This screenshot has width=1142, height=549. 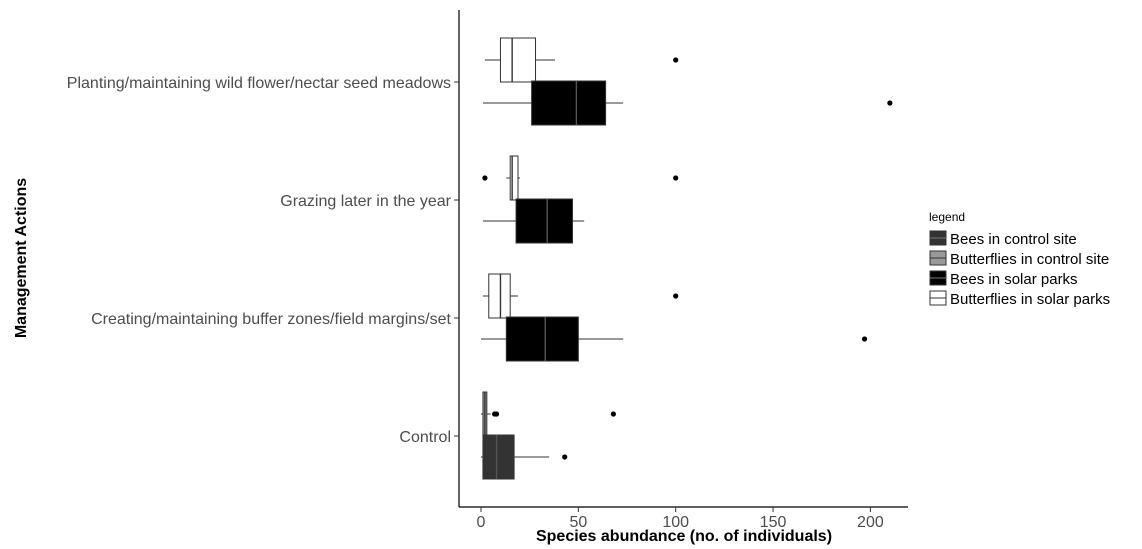 I want to click on category-label: Grazing later in the year, so click(x=365, y=201).